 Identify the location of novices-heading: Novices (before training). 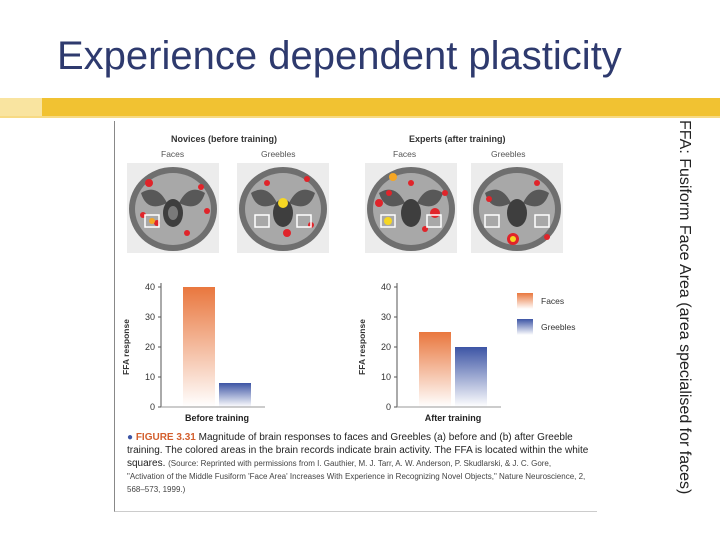
(224, 139).